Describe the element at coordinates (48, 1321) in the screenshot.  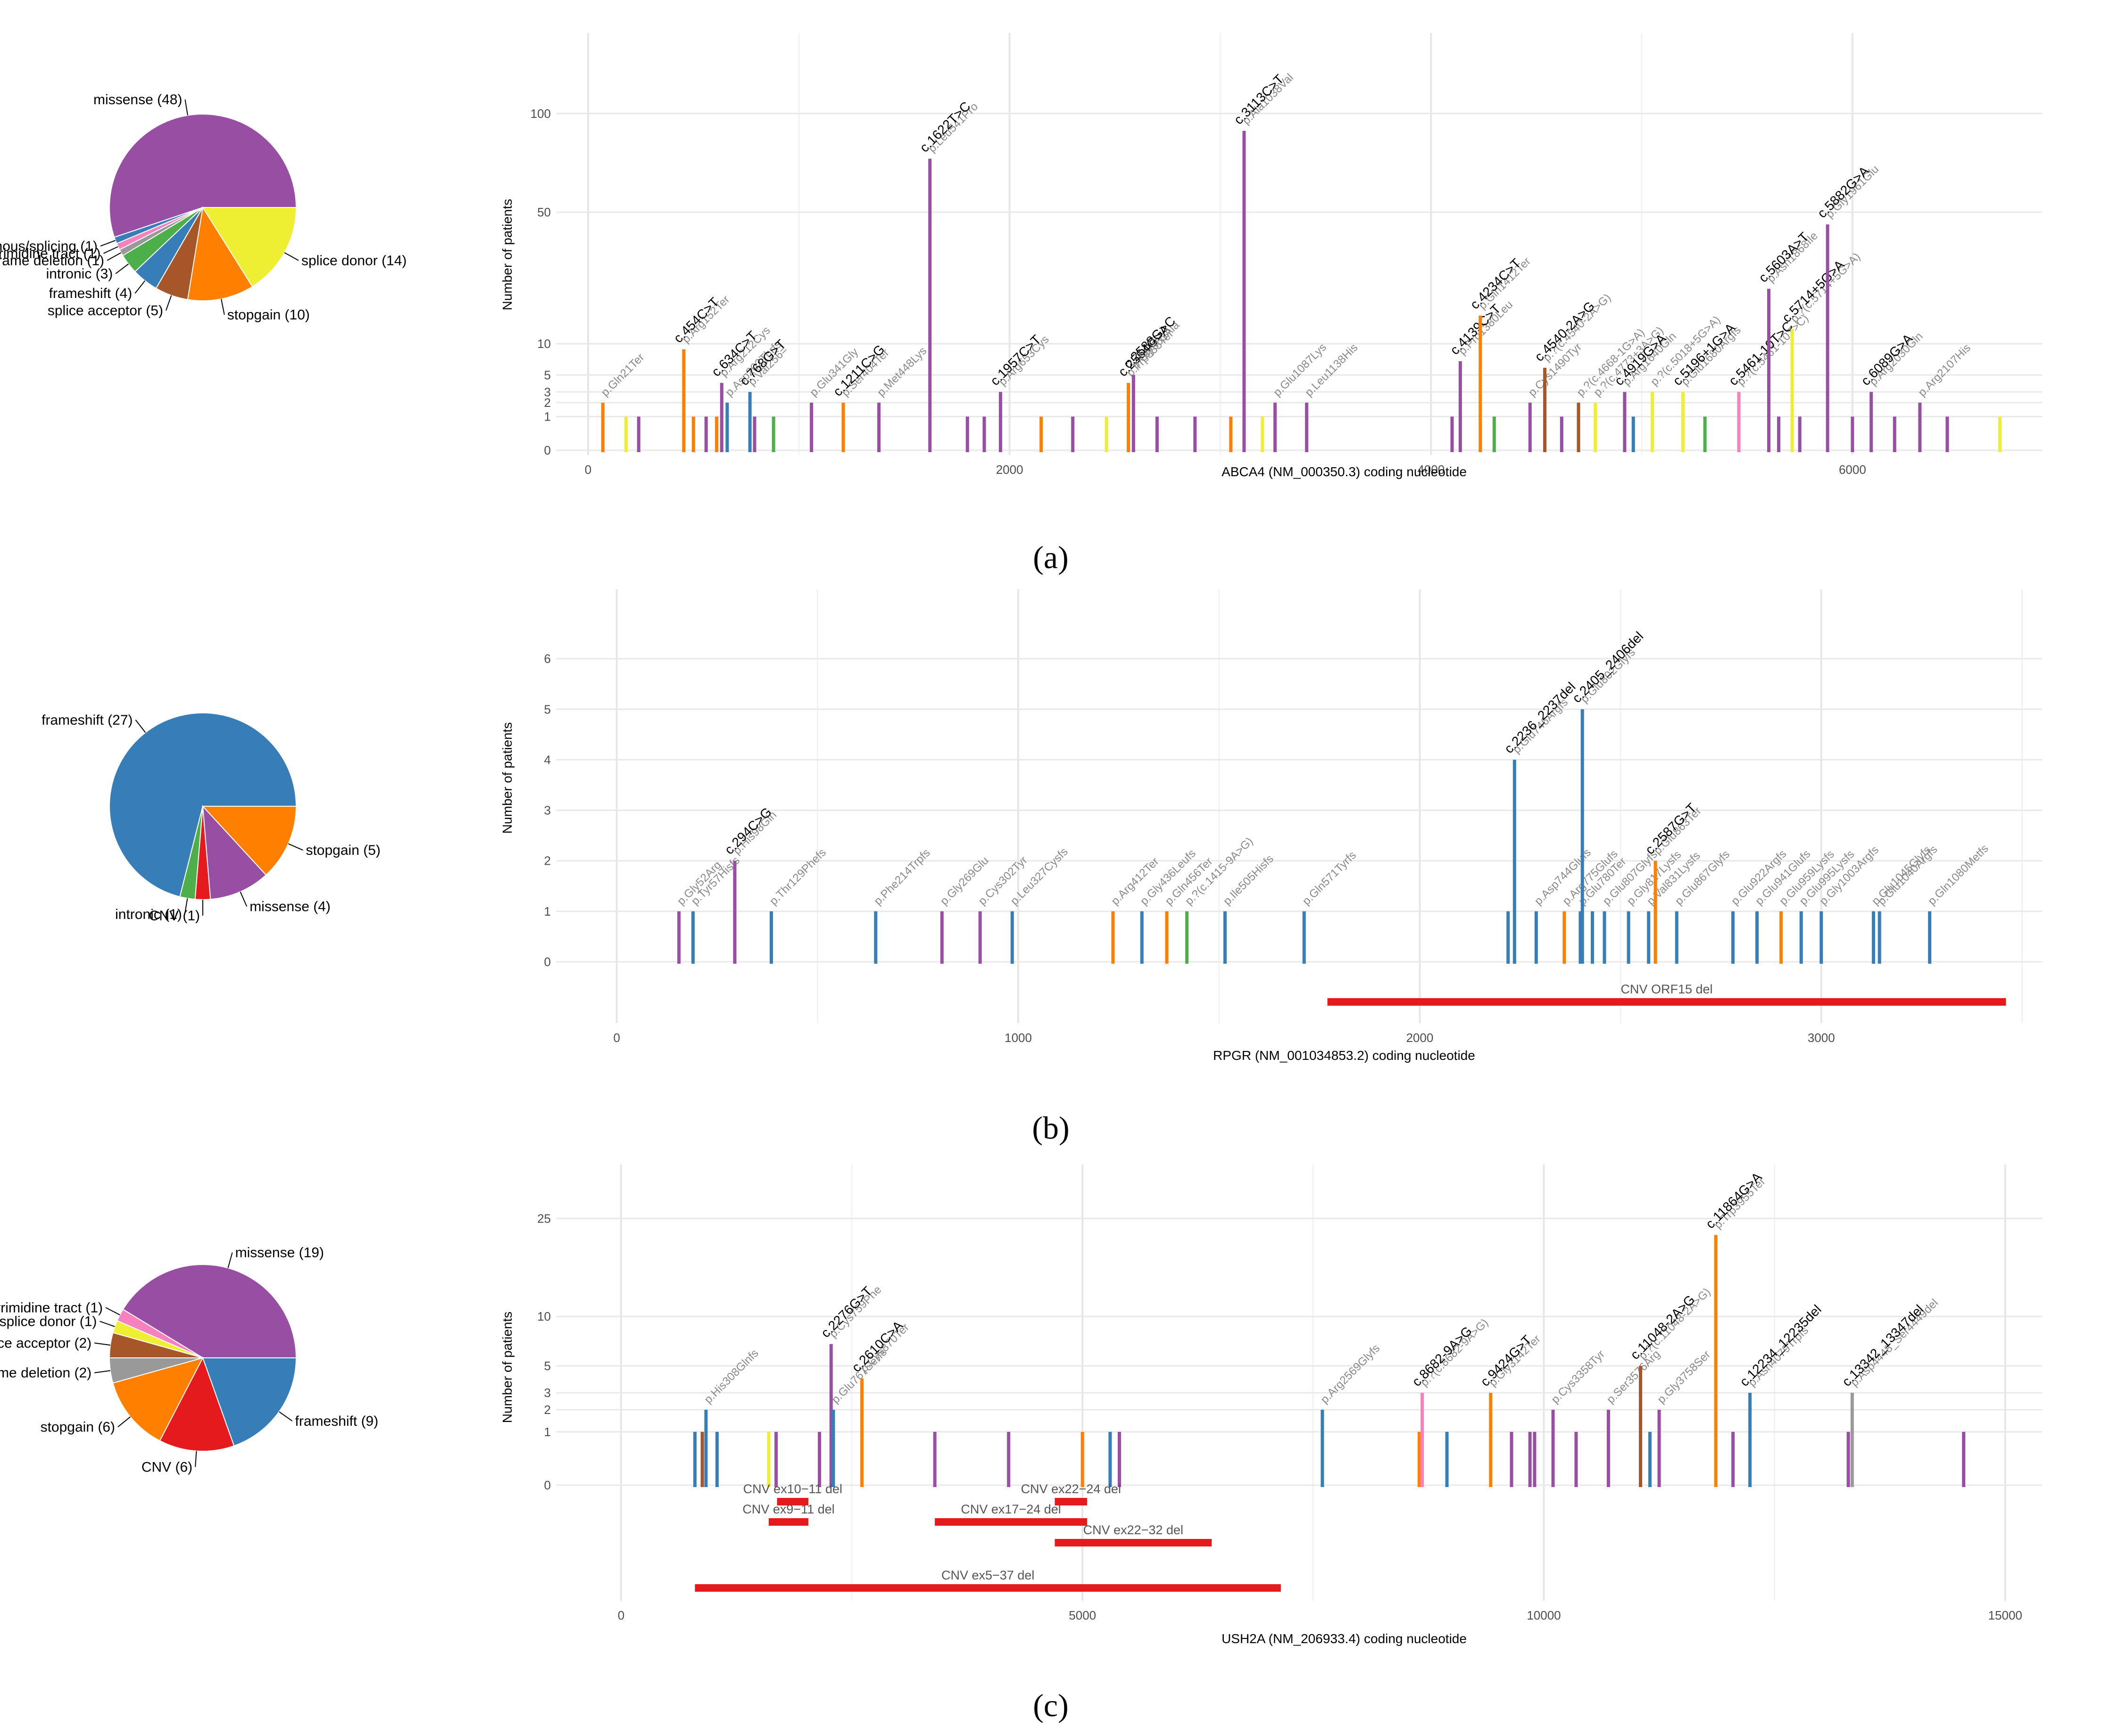
I see `pie-label: splice donor (1)` at that location.